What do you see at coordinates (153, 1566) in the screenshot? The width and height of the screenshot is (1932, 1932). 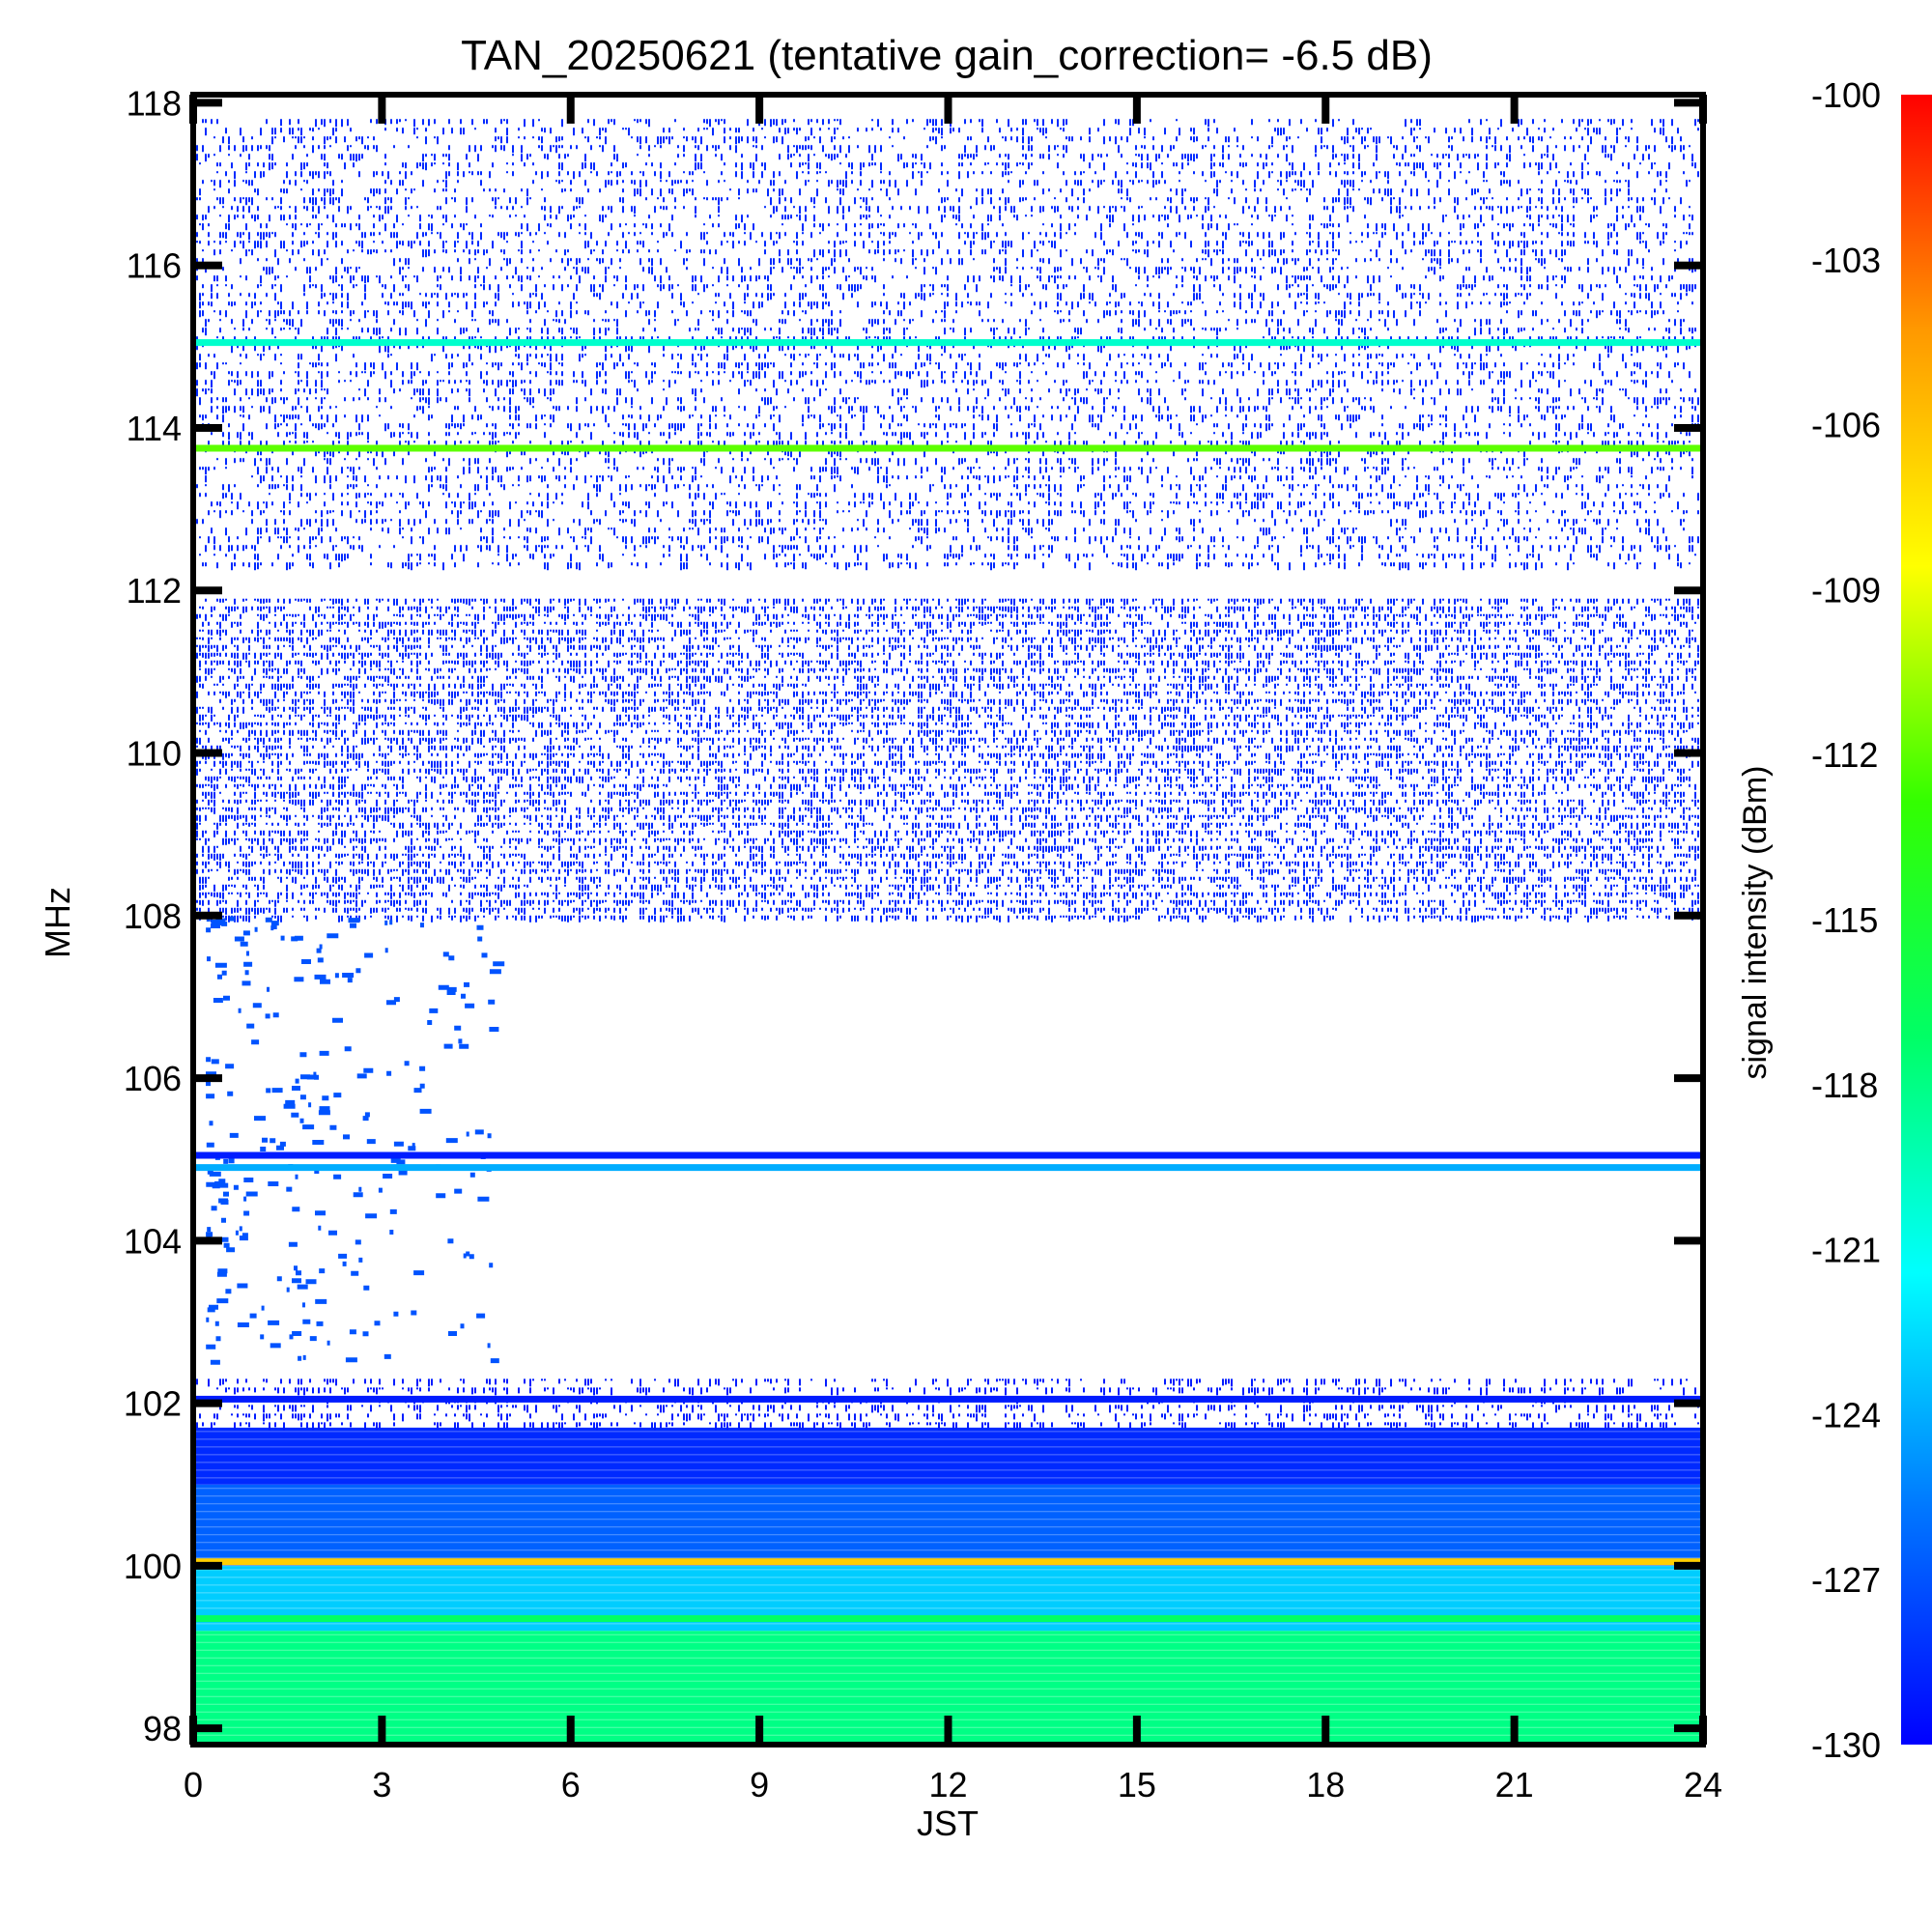 I see `y-tick-label: 100` at bounding box center [153, 1566].